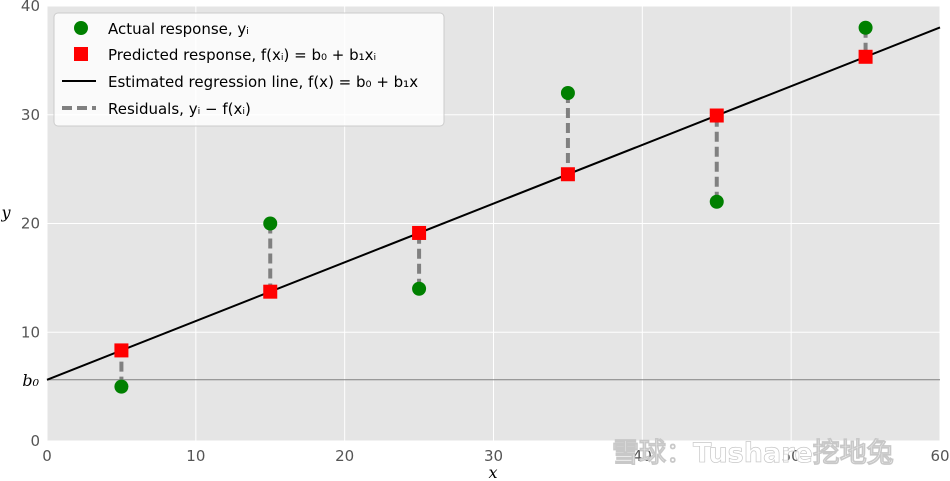  I want to click on b0-tick-label: b₀, so click(30, 380).